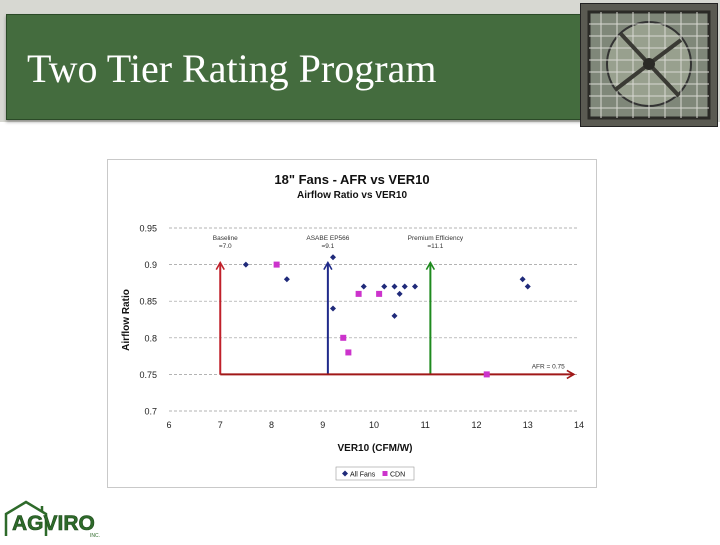  Describe the element at coordinates (150, 412) in the screenshot. I see `y-tick-label: 0.7` at that location.